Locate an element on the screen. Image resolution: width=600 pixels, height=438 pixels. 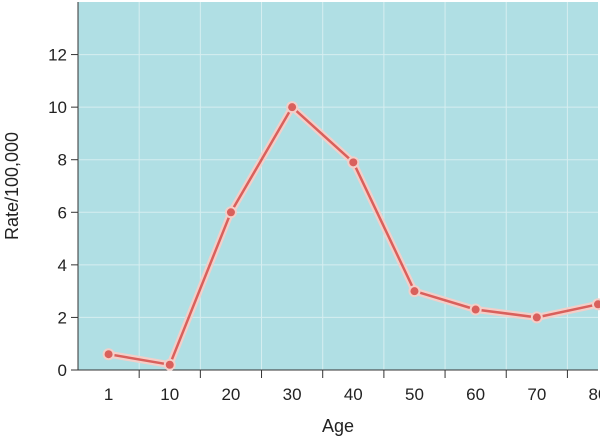
x-tick-label: 40 is located at coordinates (353, 394).